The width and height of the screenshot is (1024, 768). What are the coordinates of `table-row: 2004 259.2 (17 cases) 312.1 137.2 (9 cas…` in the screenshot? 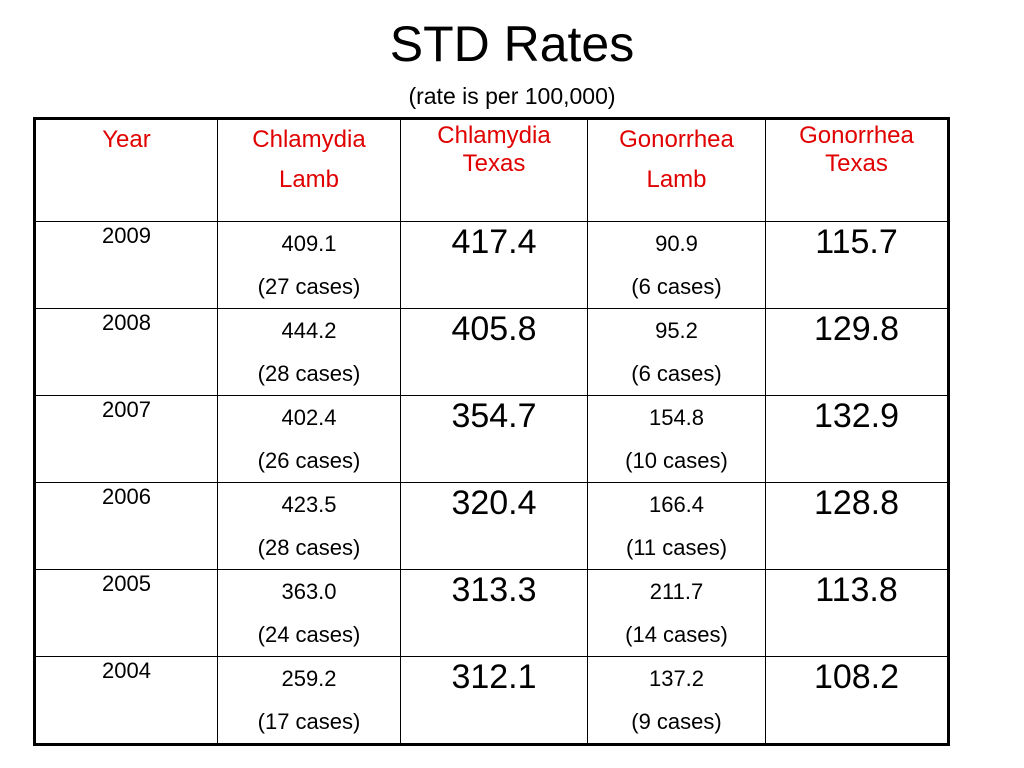 It's located at (491, 700).